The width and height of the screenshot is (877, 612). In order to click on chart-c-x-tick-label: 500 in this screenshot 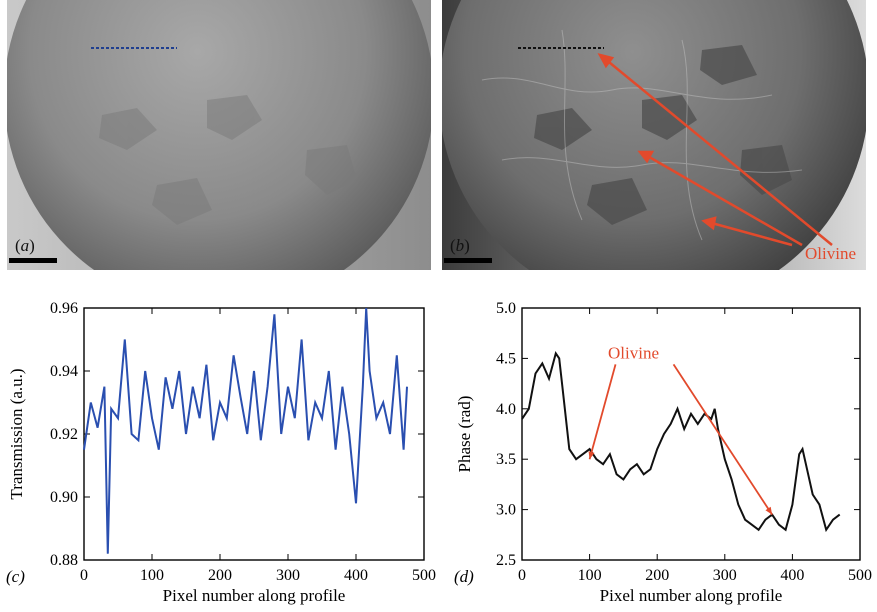, I will do `click(424, 575)`.